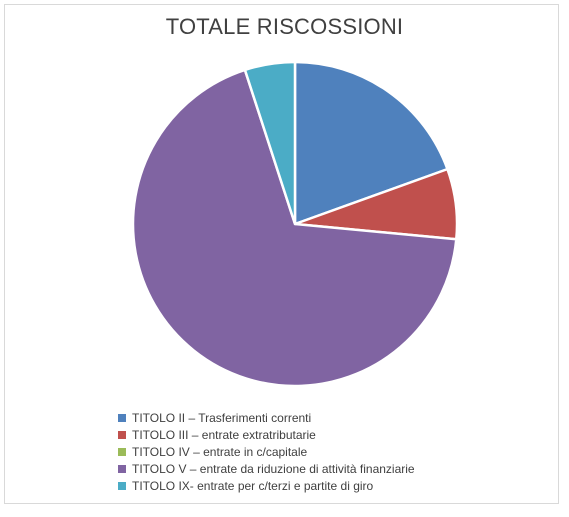  I want to click on legend-label-titolo-iii: TITOLO III – entrate extratributarie, so click(224, 434).